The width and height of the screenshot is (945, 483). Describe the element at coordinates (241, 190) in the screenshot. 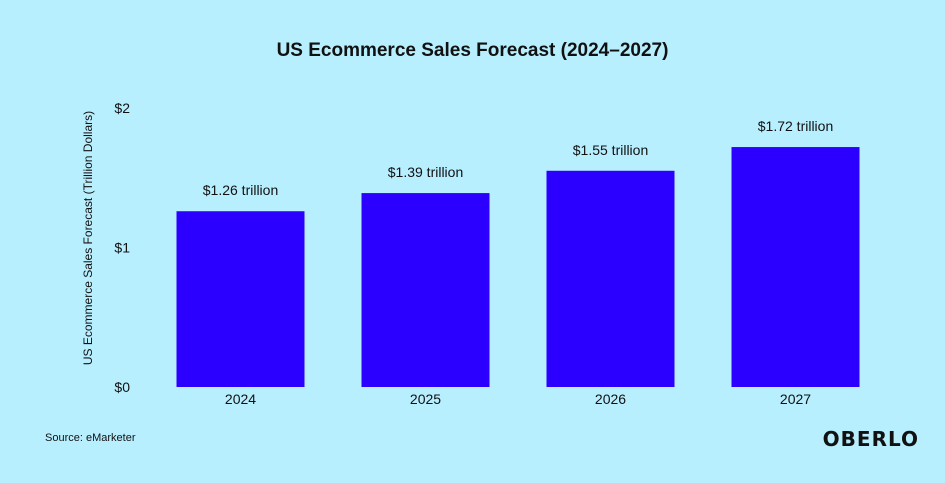

I see `data-label: $1.26 trillion` at that location.